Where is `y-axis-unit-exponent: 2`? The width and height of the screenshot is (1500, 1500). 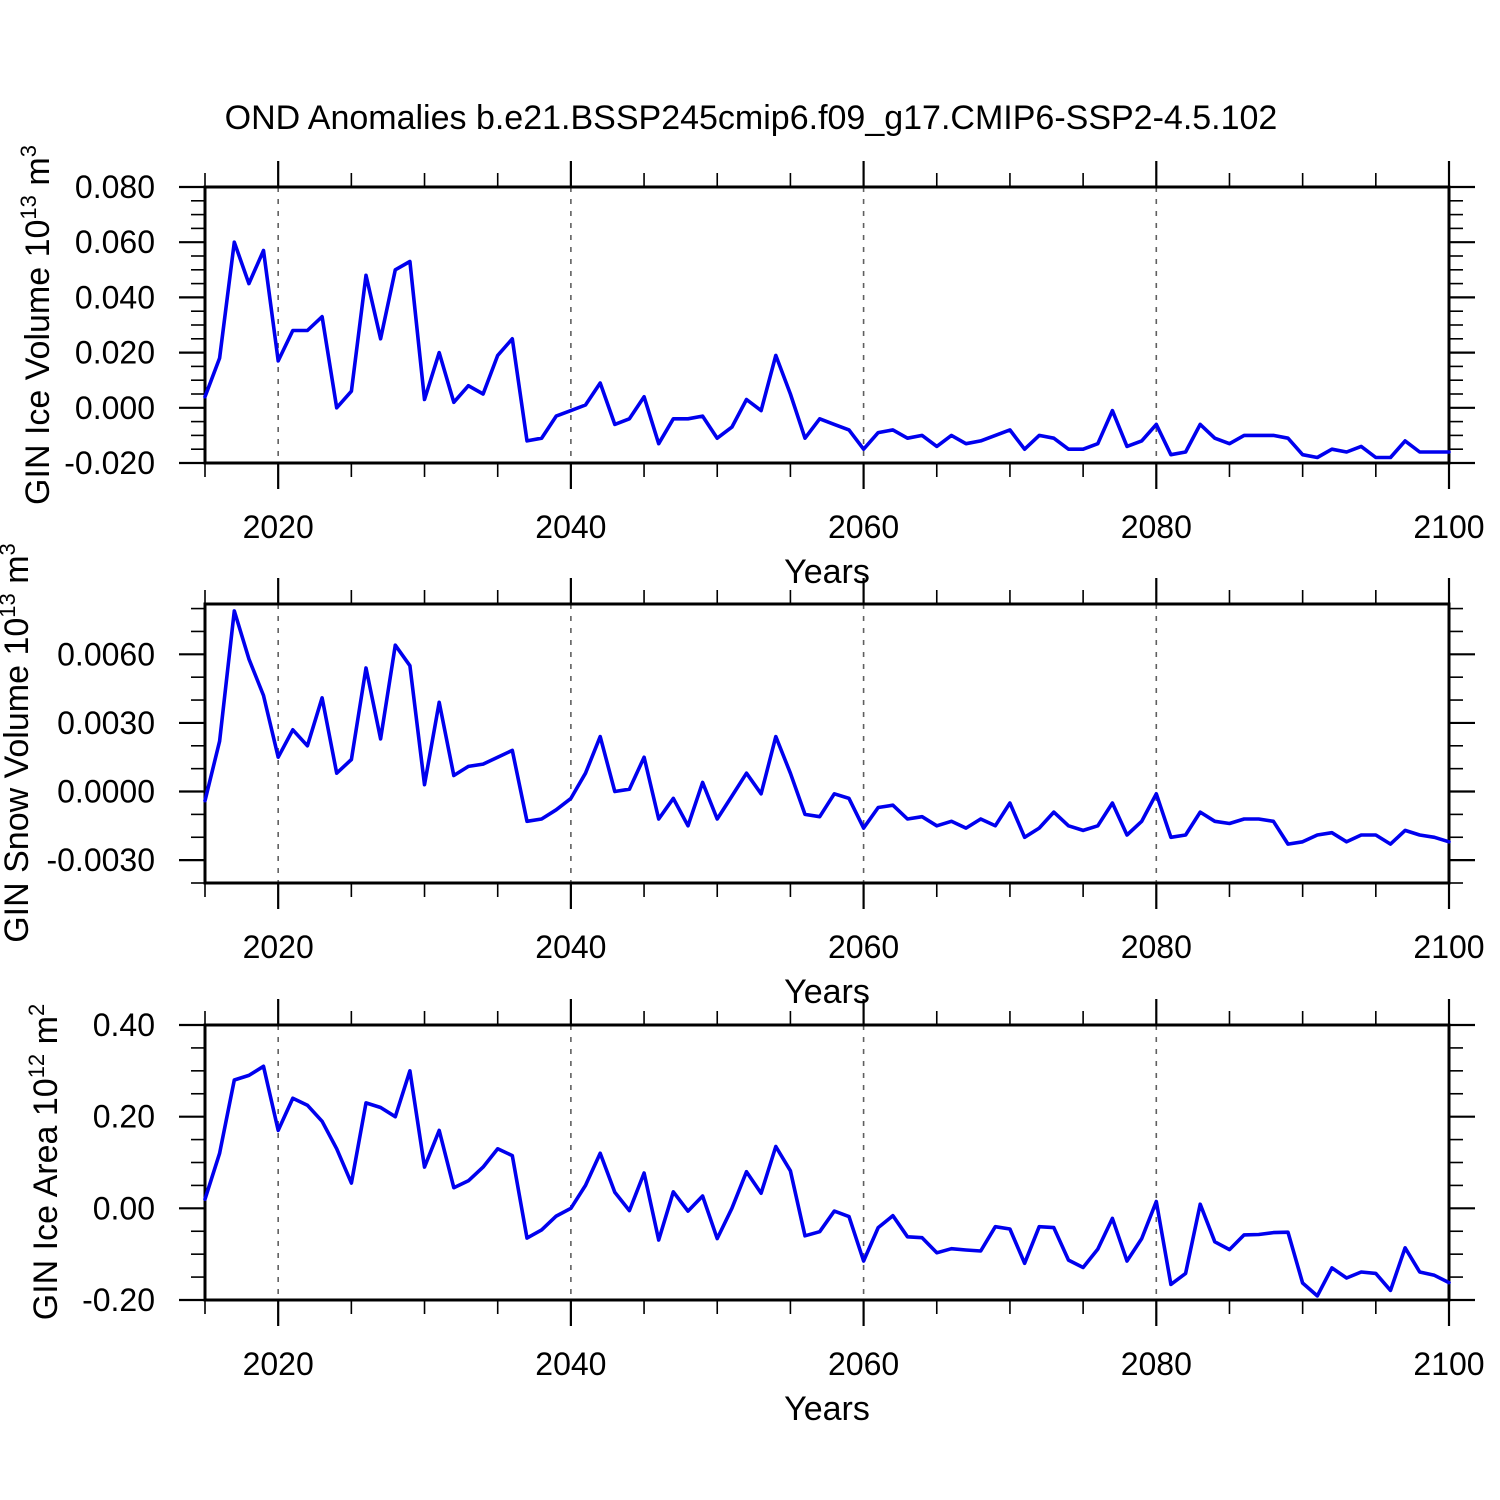
y-axis-unit-exponent: 2 is located at coordinates (36, 1010).